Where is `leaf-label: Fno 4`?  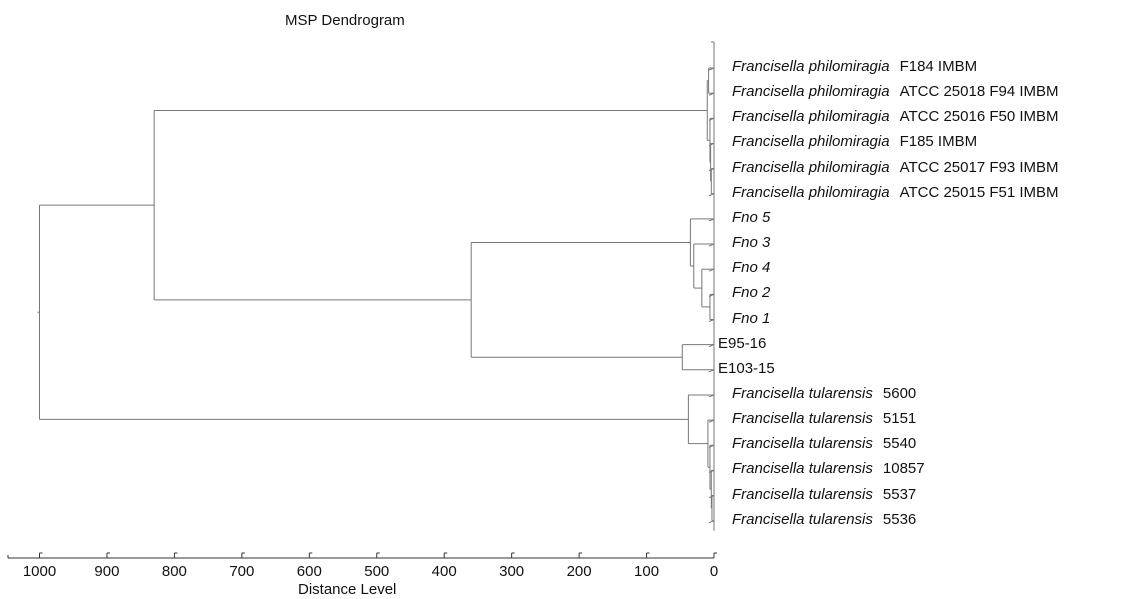 leaf-label: Fno 4 is located at coordinates (751, 268).